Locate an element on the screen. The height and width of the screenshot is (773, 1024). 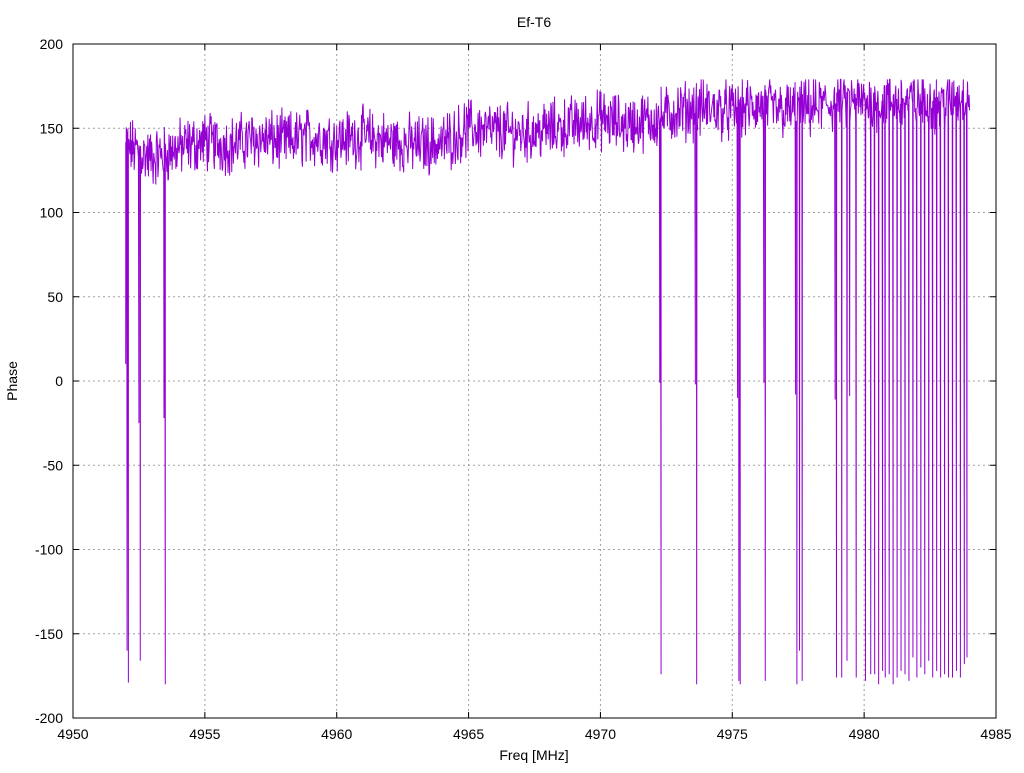
x-tick-label: 4950 is located at coordinates (72, 734).